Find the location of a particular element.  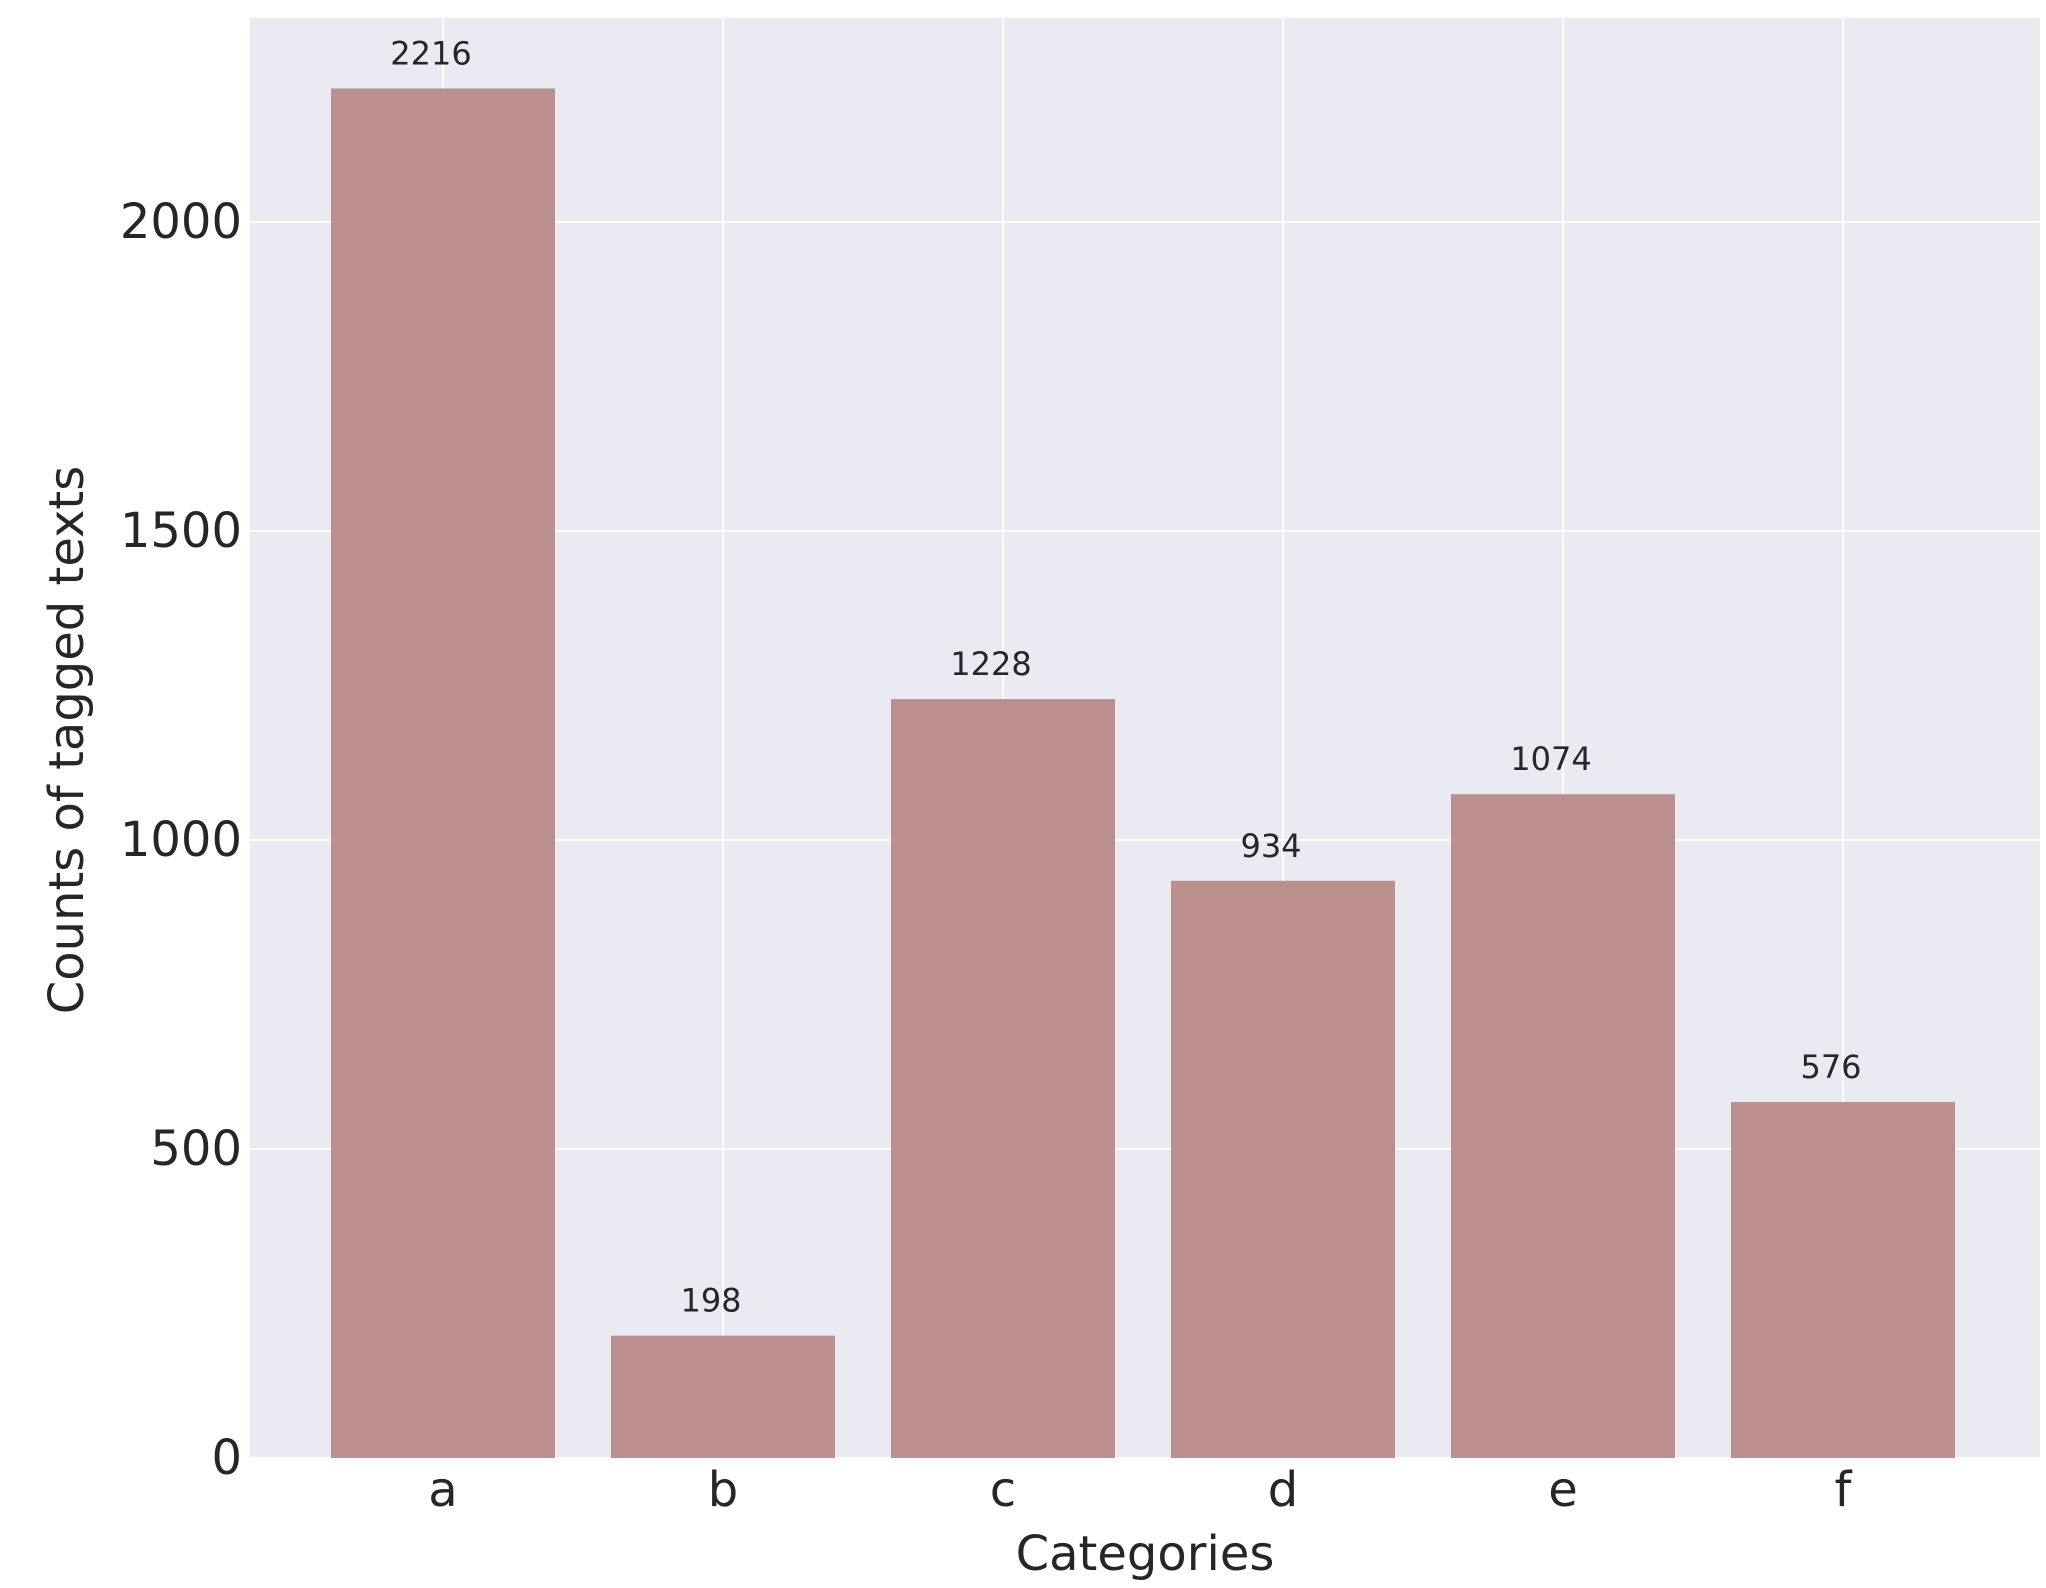

y-tick-labels: 0 500 1000 1500 2000 is located at coordinates (181, 840).